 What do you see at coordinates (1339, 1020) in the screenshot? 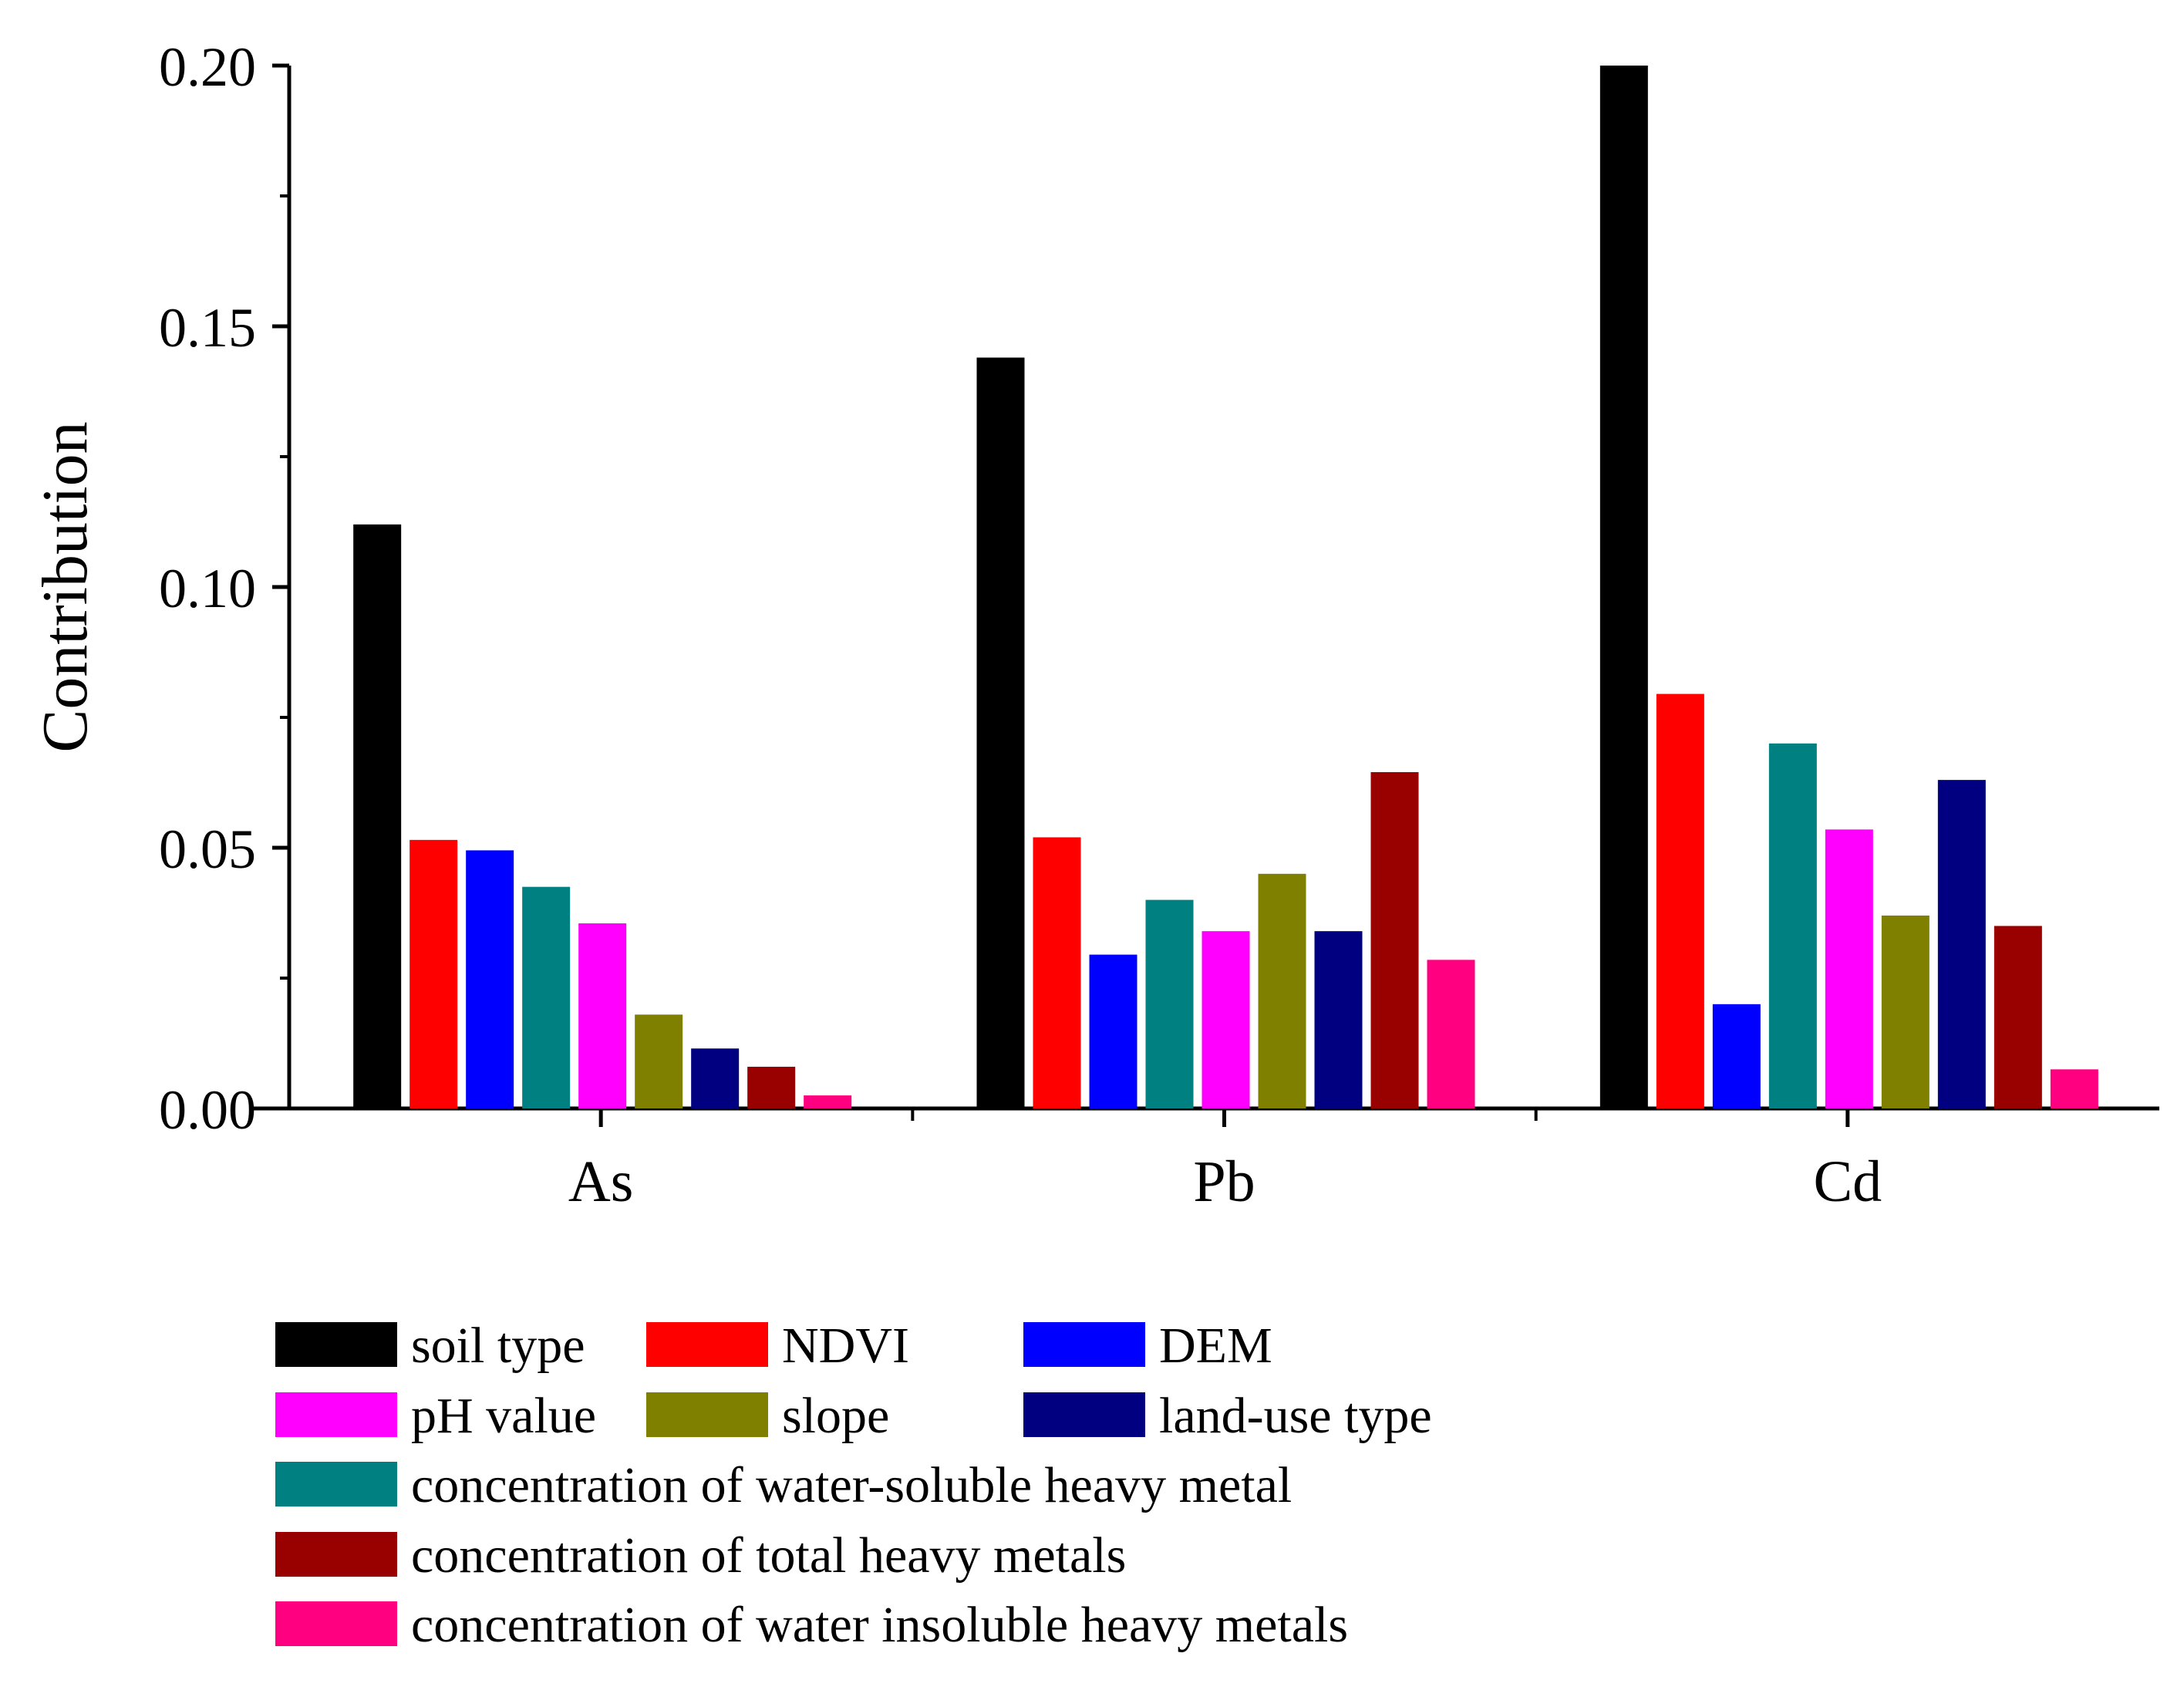
I see `bar-pb-land-use-type` at bounding box center [1339, 1020].